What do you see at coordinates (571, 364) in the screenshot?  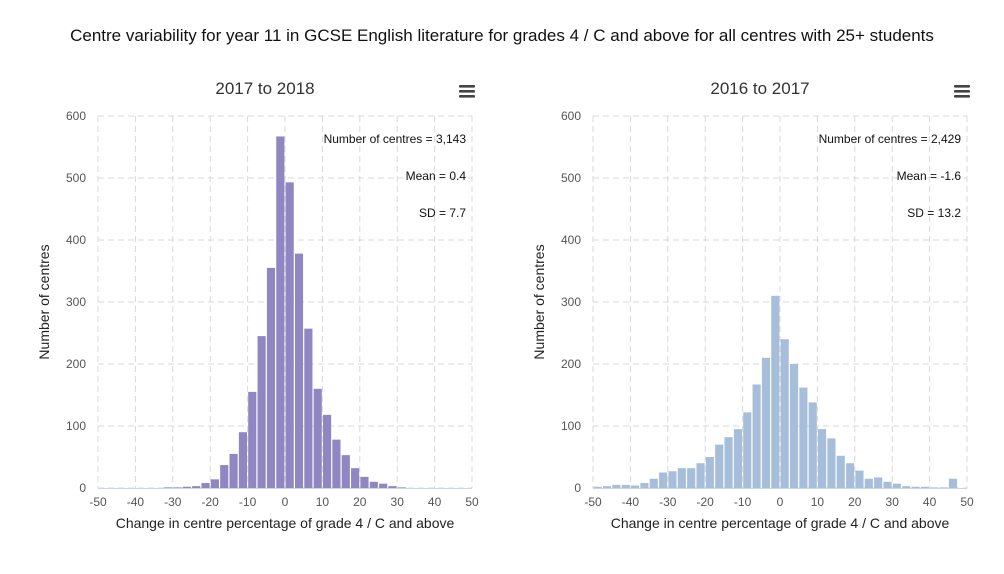 I see `y-tick-label: 200` at bounding box center [571, 364].